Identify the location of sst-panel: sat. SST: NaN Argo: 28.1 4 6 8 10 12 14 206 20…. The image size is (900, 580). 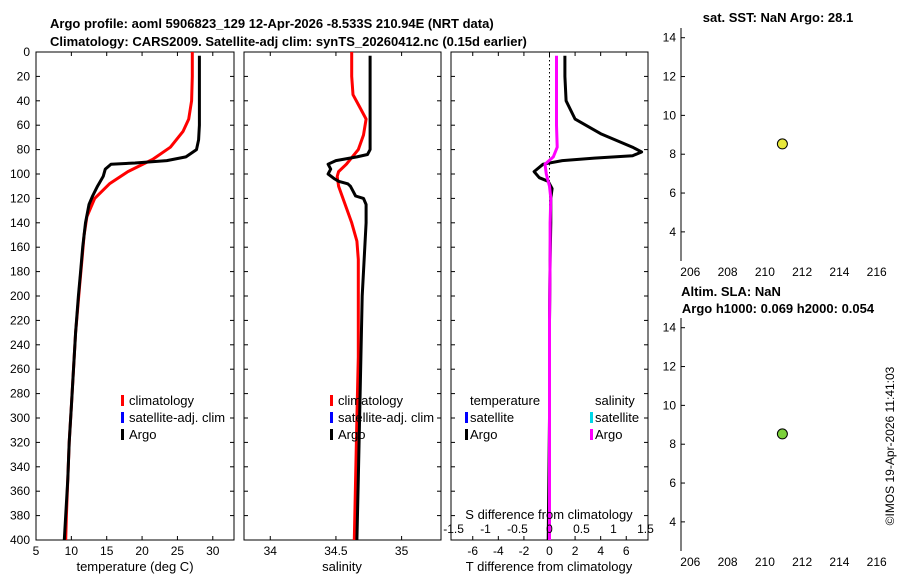
(775, 144).